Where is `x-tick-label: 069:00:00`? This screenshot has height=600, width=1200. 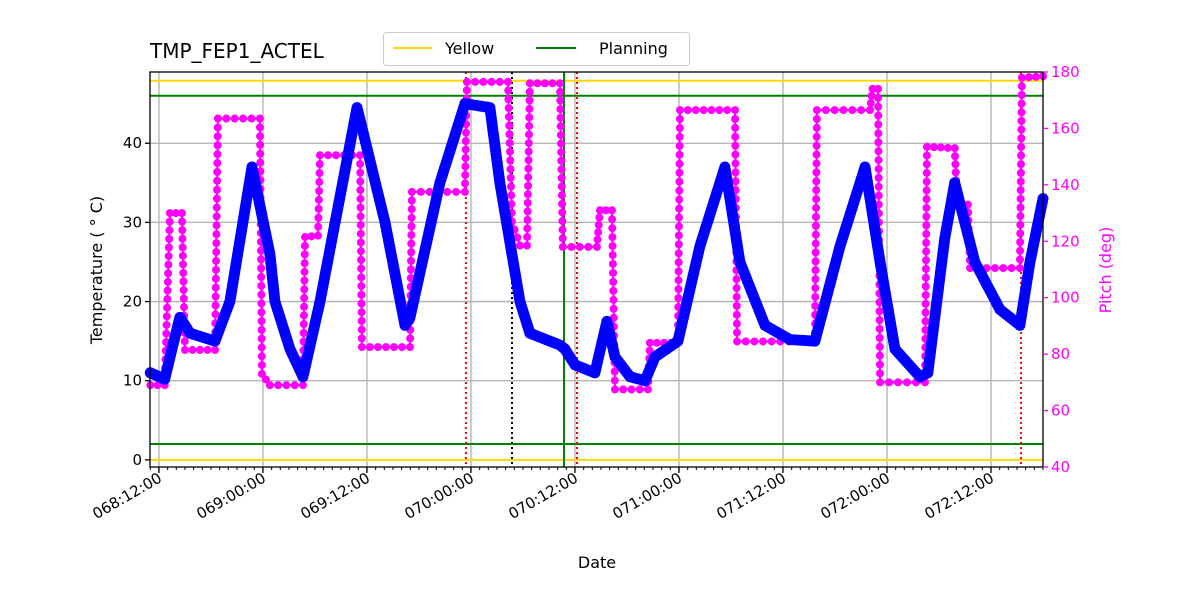
x-tick-label: 069:00:00 is located at coordinates (231, 496).